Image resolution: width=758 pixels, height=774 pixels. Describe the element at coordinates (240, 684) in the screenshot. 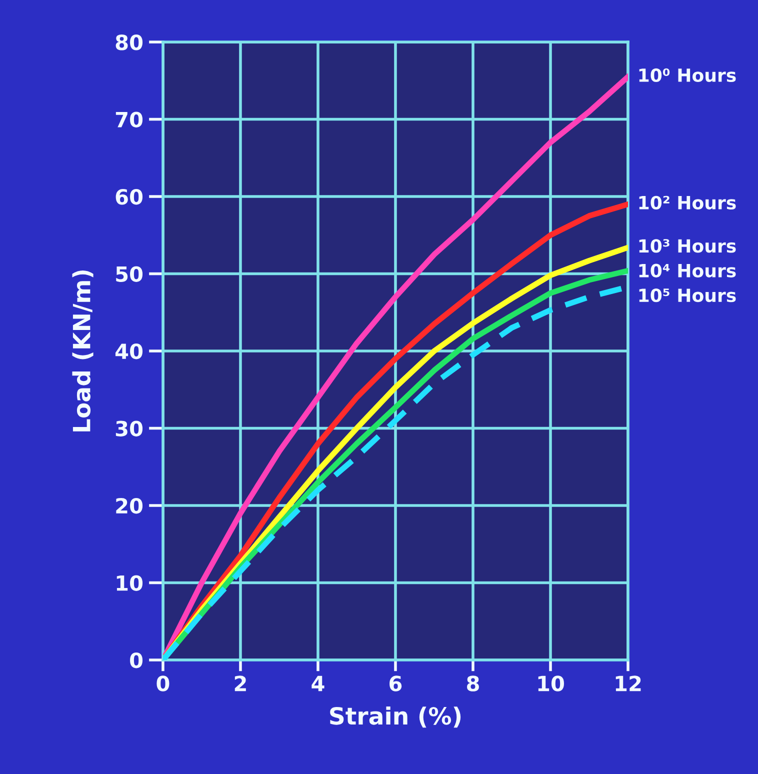

I see `x-tick-label: 2` at that location.